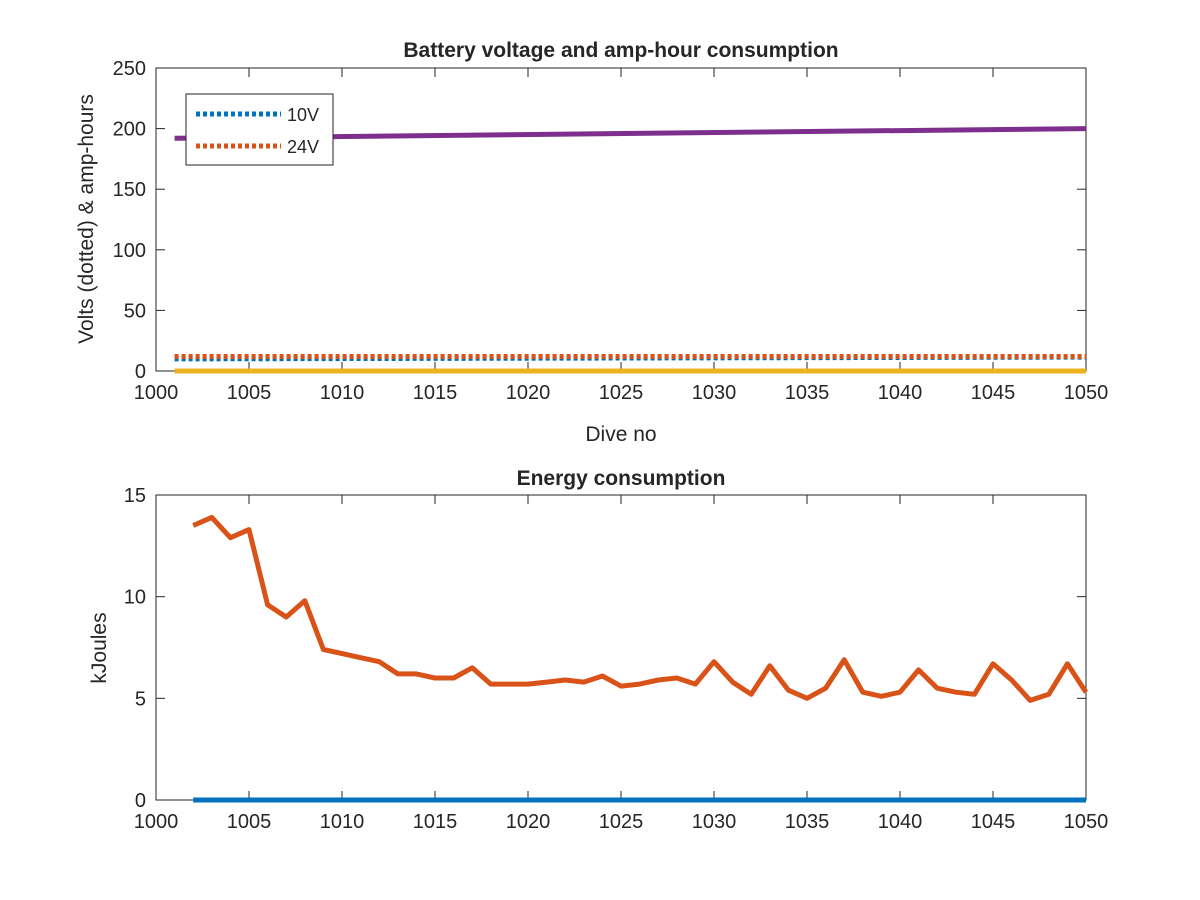  I want to click on voltage-plot-xtick-label: 1015, so click(435, 393).